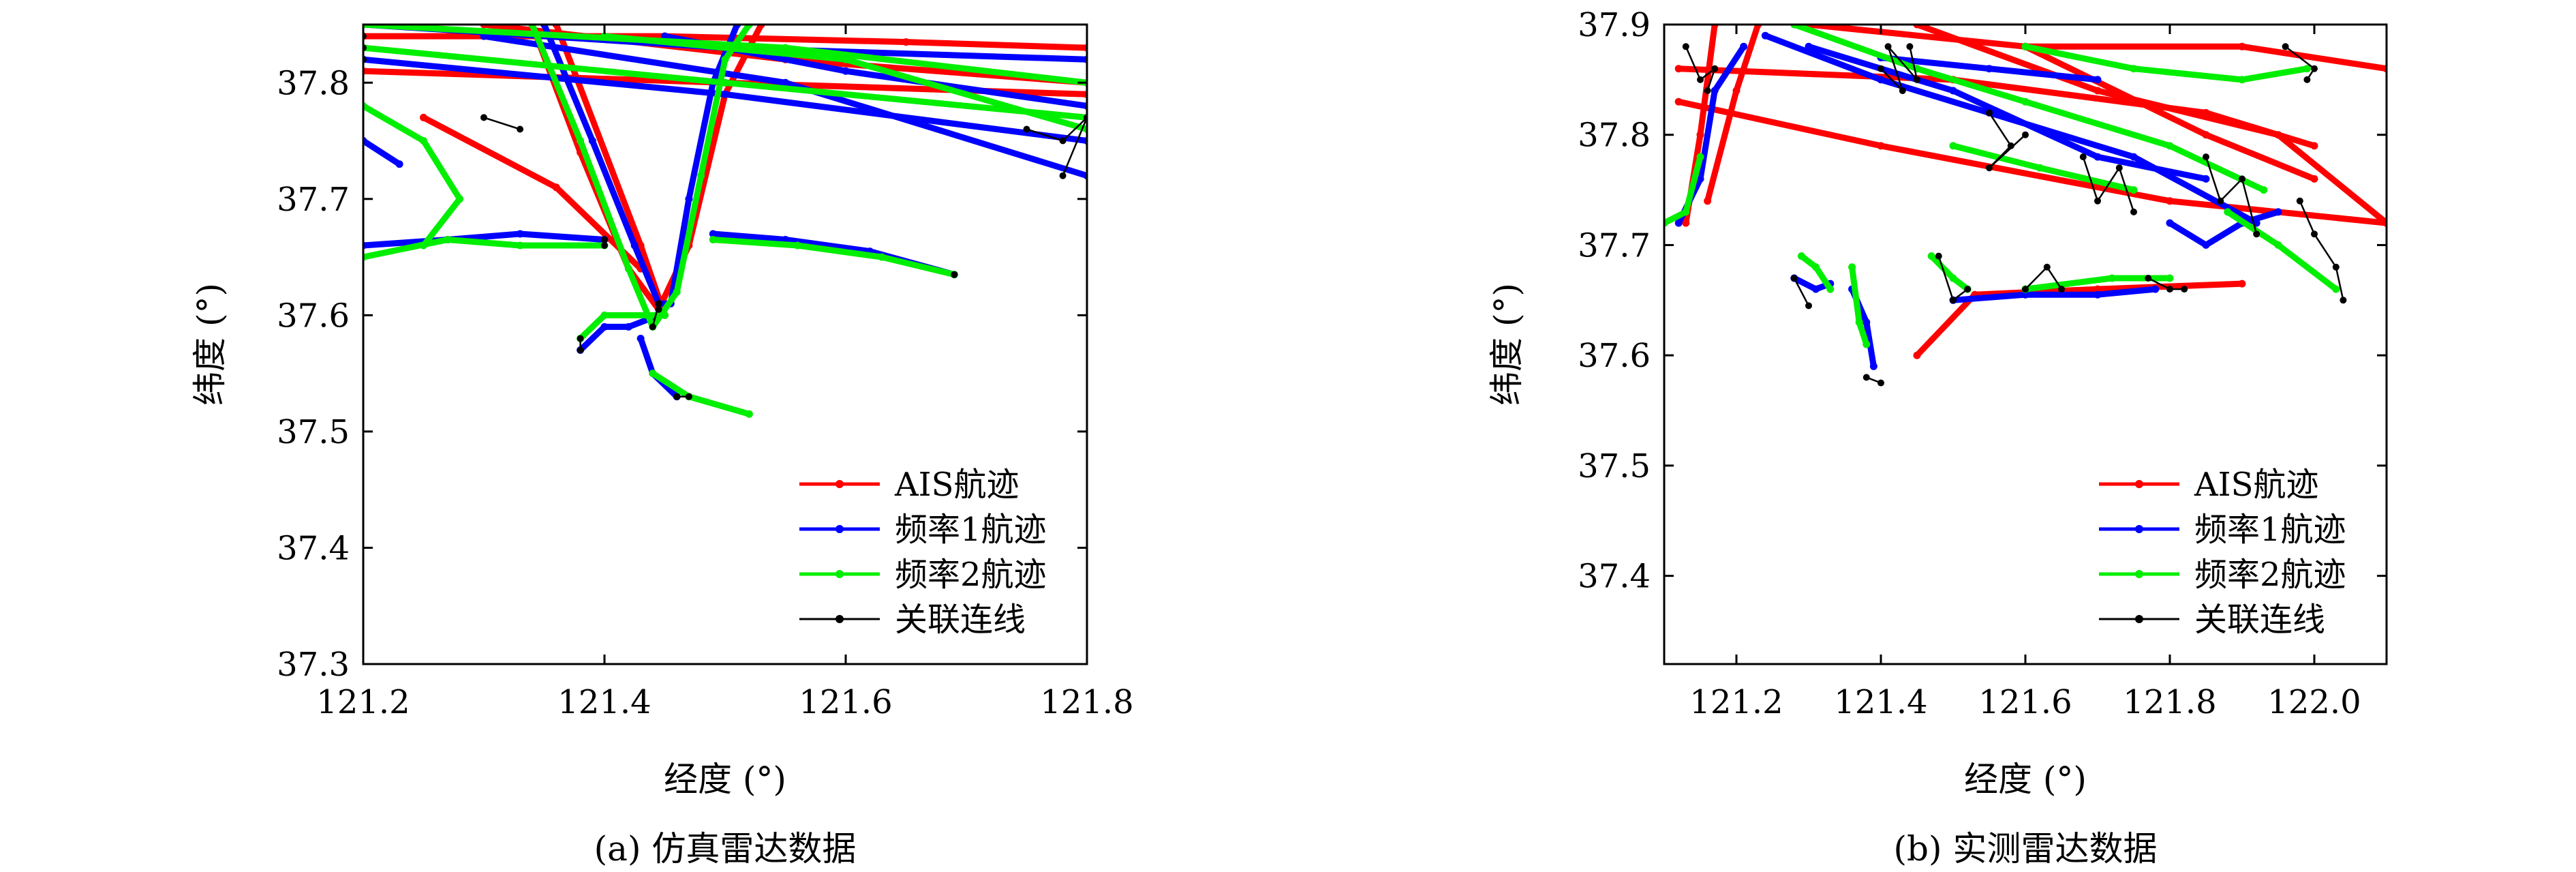 The image size is (2576, 872). I want to click on legend-label: 频率1航迹, so click(2270, 530).